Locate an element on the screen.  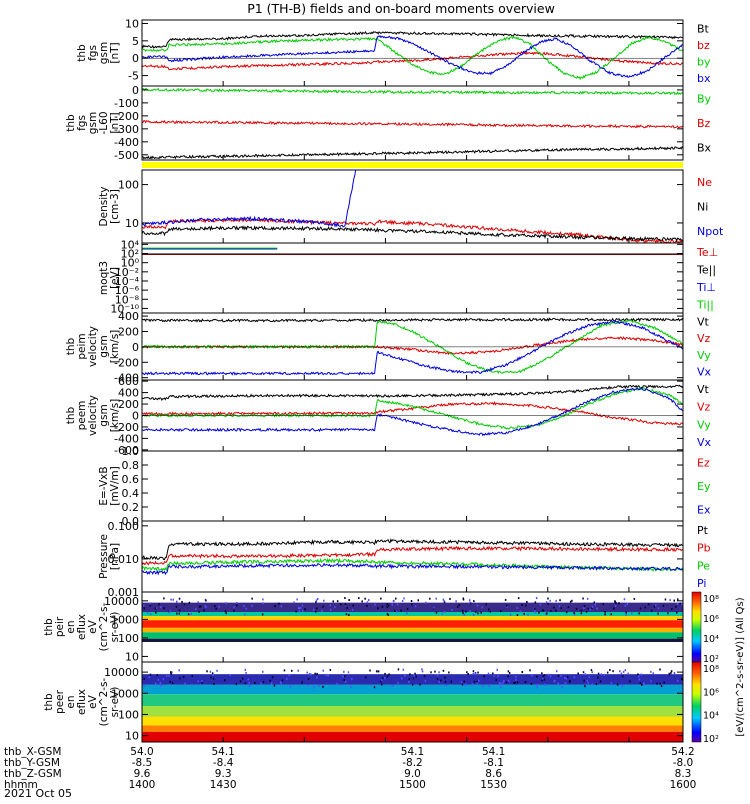
y-axis-label-line: [nT] is located at coordinates (115, 122).